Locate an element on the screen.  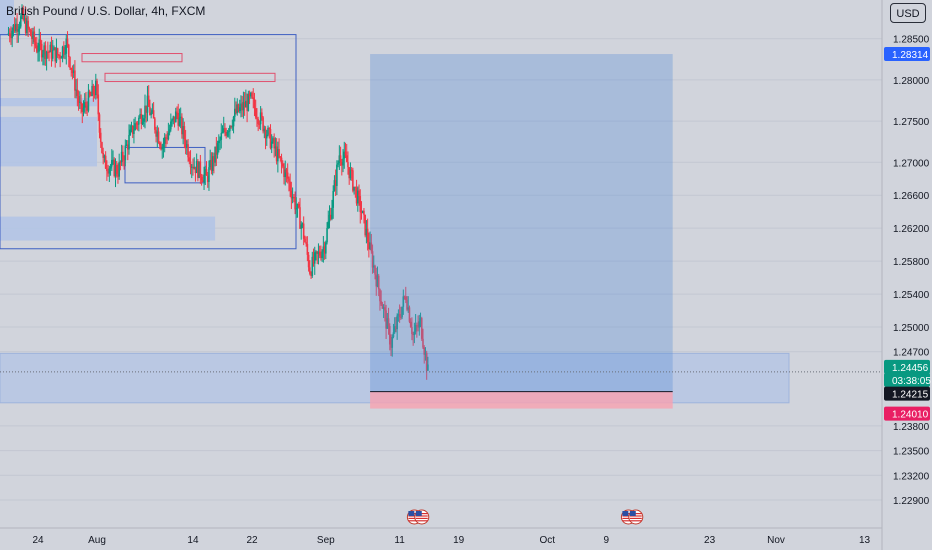
x-tick-label: Oct is located at coordinates (547, 540).